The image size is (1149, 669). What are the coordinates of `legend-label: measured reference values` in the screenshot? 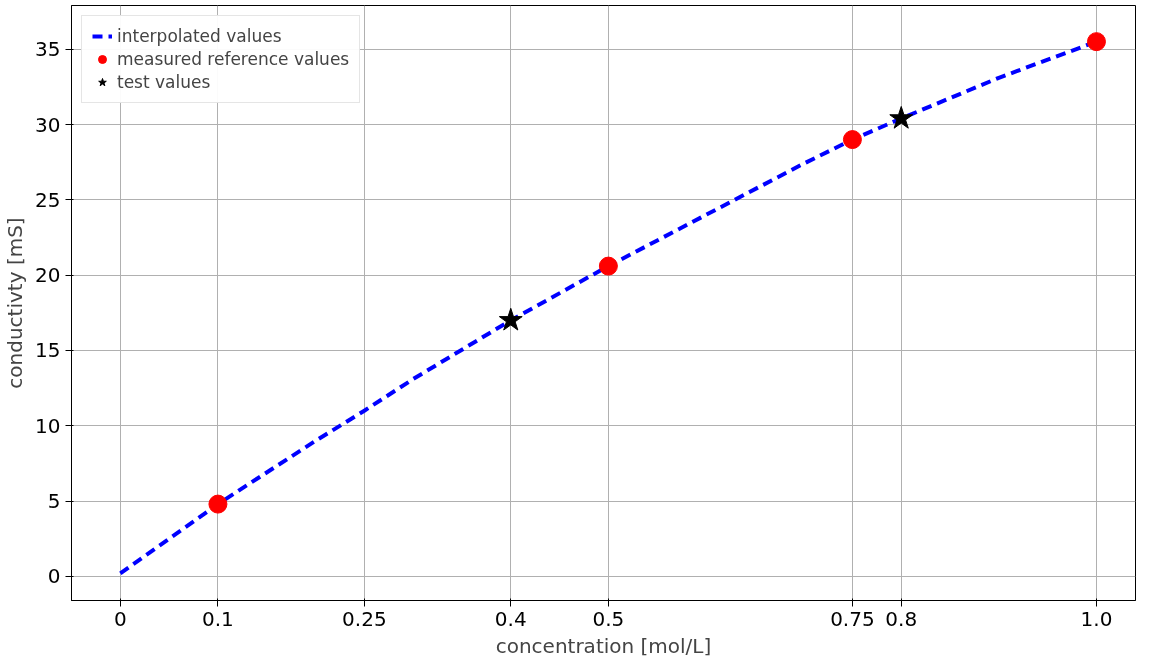 It's located at (233, 59).